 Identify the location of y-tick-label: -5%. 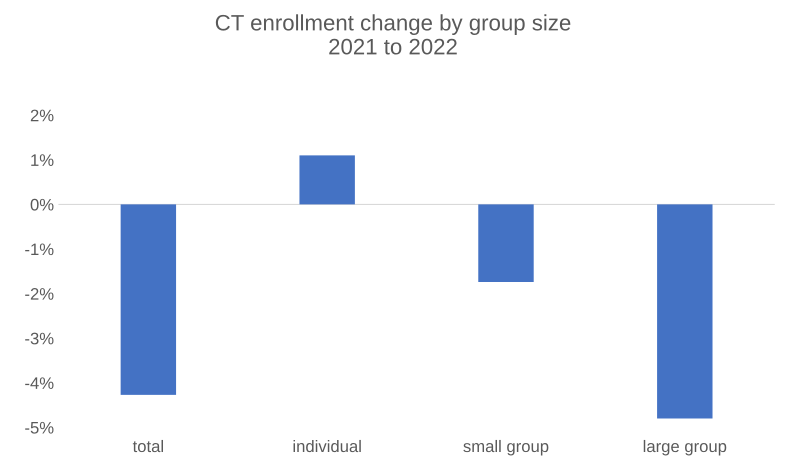
(39, 428).